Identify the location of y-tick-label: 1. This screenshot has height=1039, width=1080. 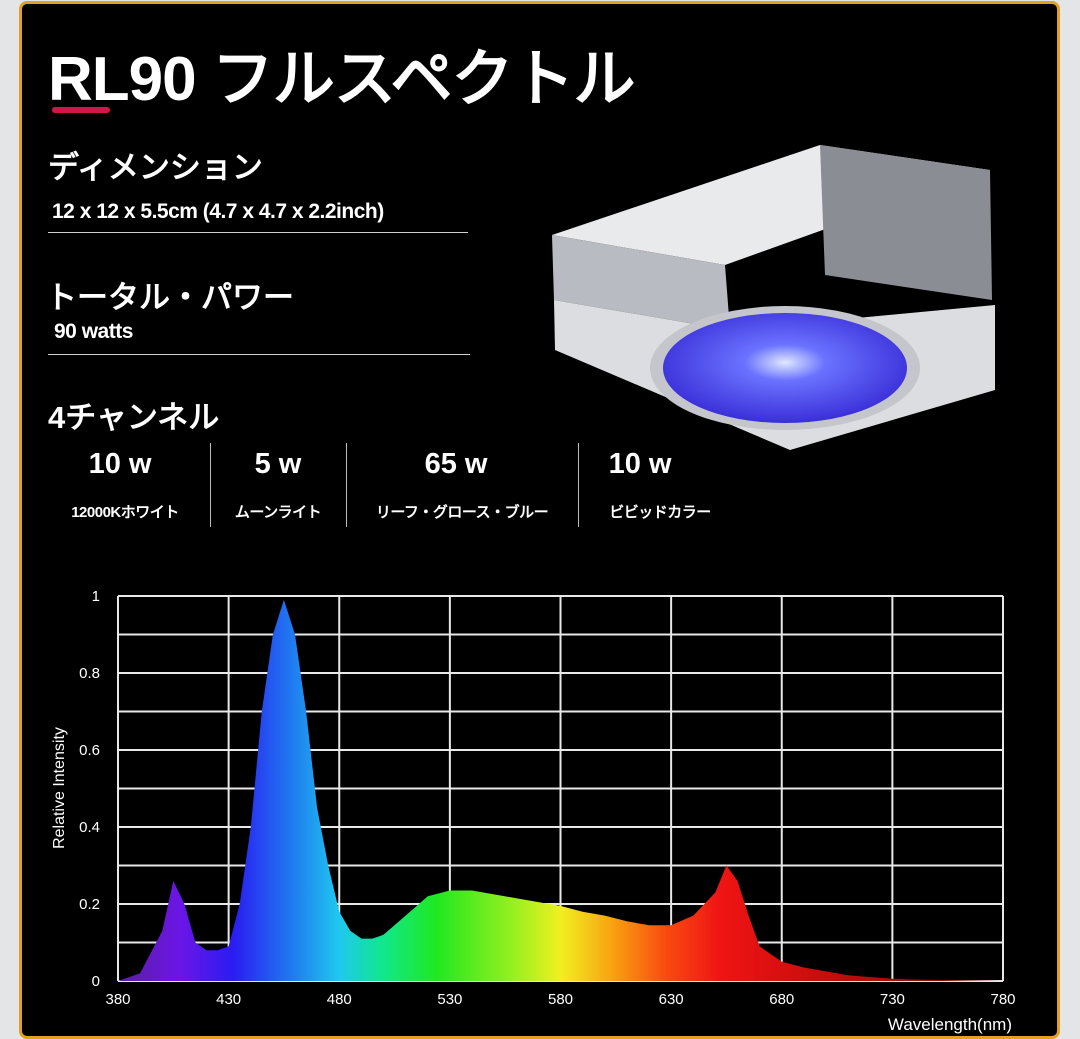
(96, 596).